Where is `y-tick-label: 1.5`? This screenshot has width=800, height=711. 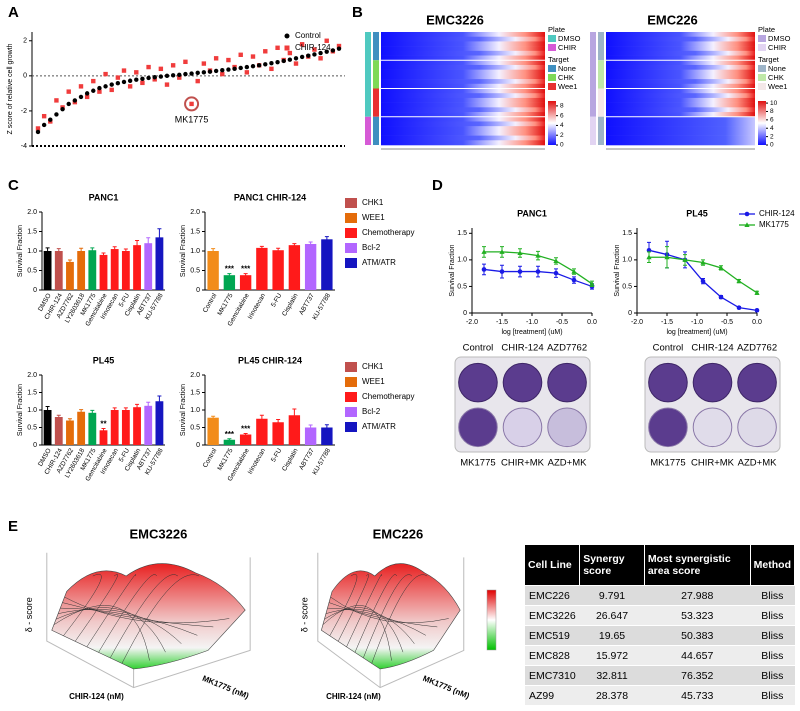
y-tick-label: 1.5 is located at coordinates (195, 231).